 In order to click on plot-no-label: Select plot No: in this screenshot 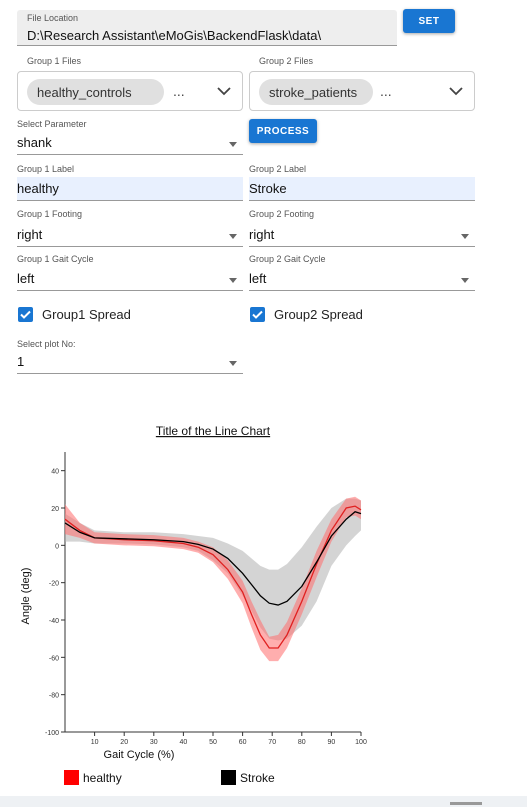, I will do `click(46, 344)`.